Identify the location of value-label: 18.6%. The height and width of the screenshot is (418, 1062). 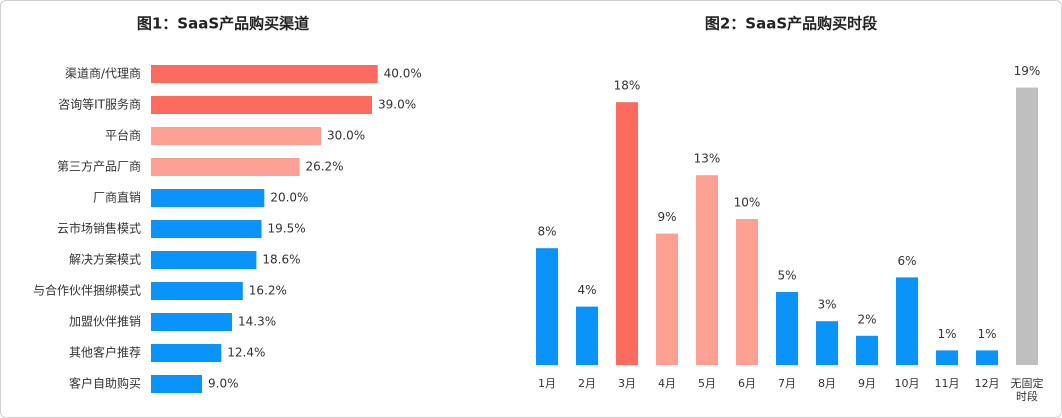
(281, 260).